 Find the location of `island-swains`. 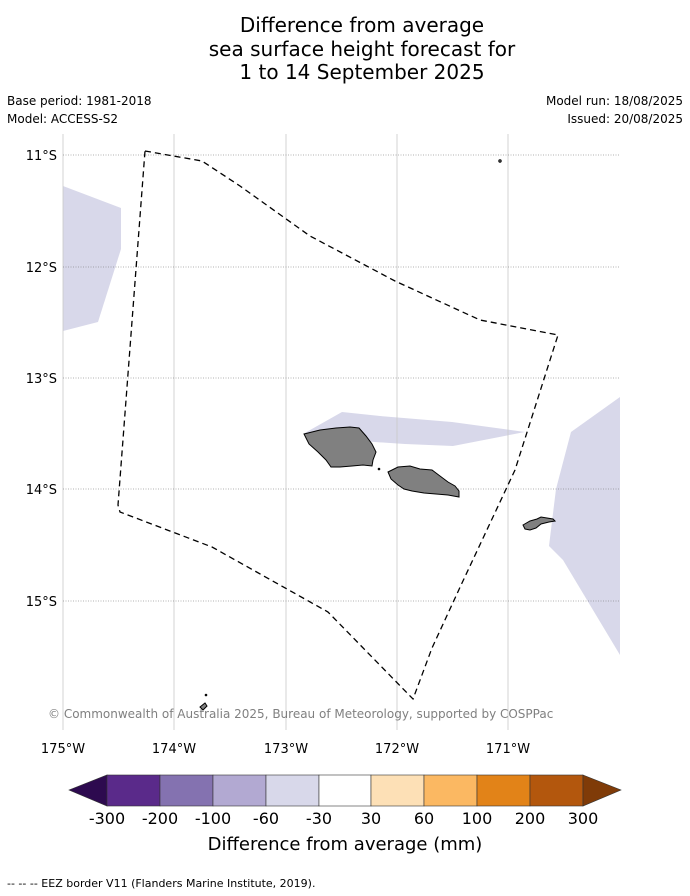

island-swains is located at coordinates (500, 161).